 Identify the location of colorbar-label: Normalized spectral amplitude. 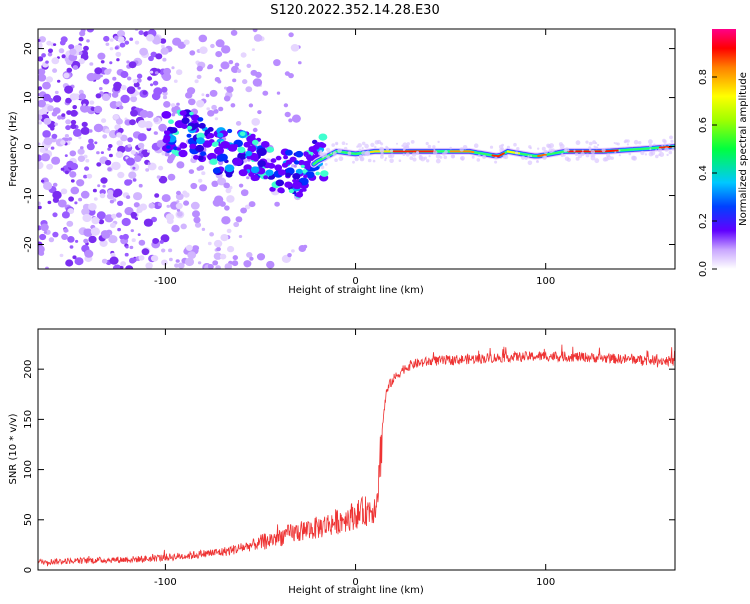
(743, 149).